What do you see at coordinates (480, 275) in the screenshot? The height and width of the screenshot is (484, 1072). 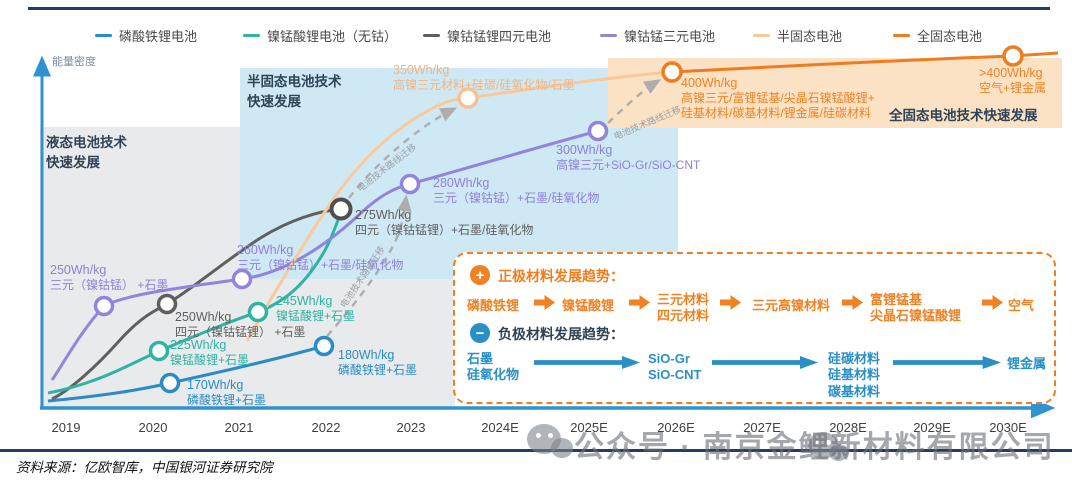 I see `plus-icon: +` at bounding box center [480, 275].